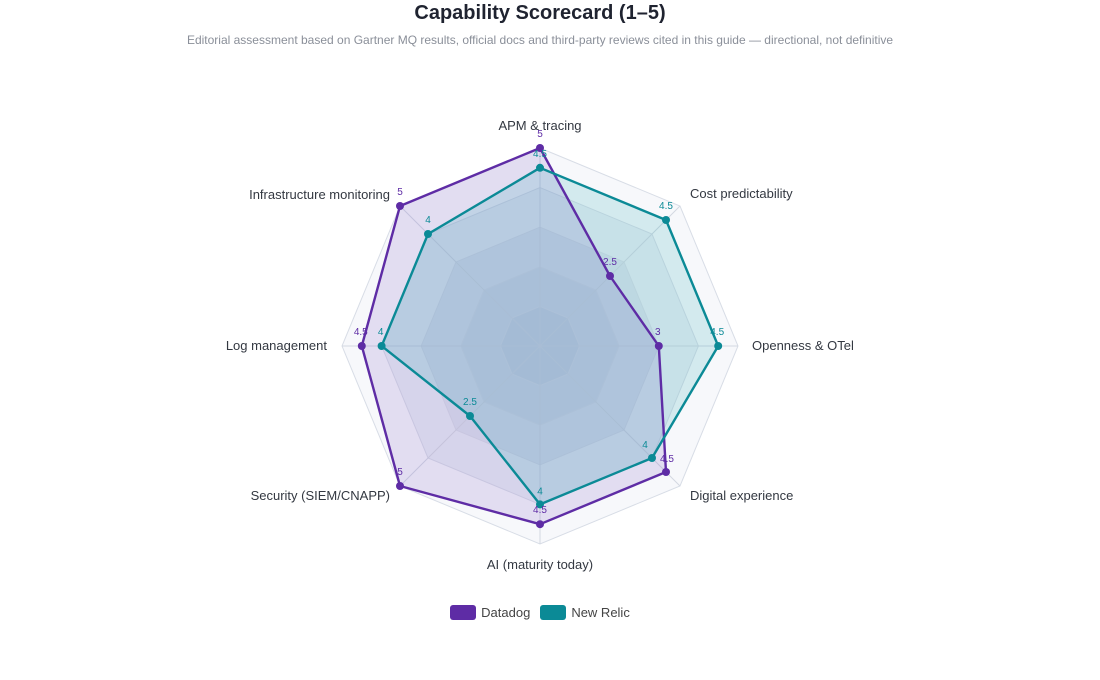 The image size is (1100, 680). Describe the element at coordinates (277, 345) in the screenshot. I see `axis-label: Log management` at that location.